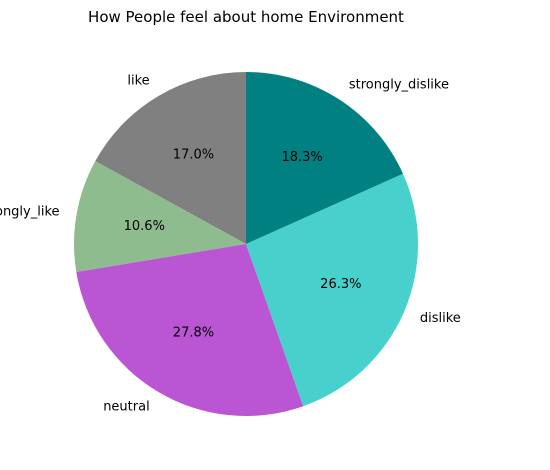 This screenshot has width=550, height=470. I want to click on chart-title: How People feel about home Environment, so click(246, 17).